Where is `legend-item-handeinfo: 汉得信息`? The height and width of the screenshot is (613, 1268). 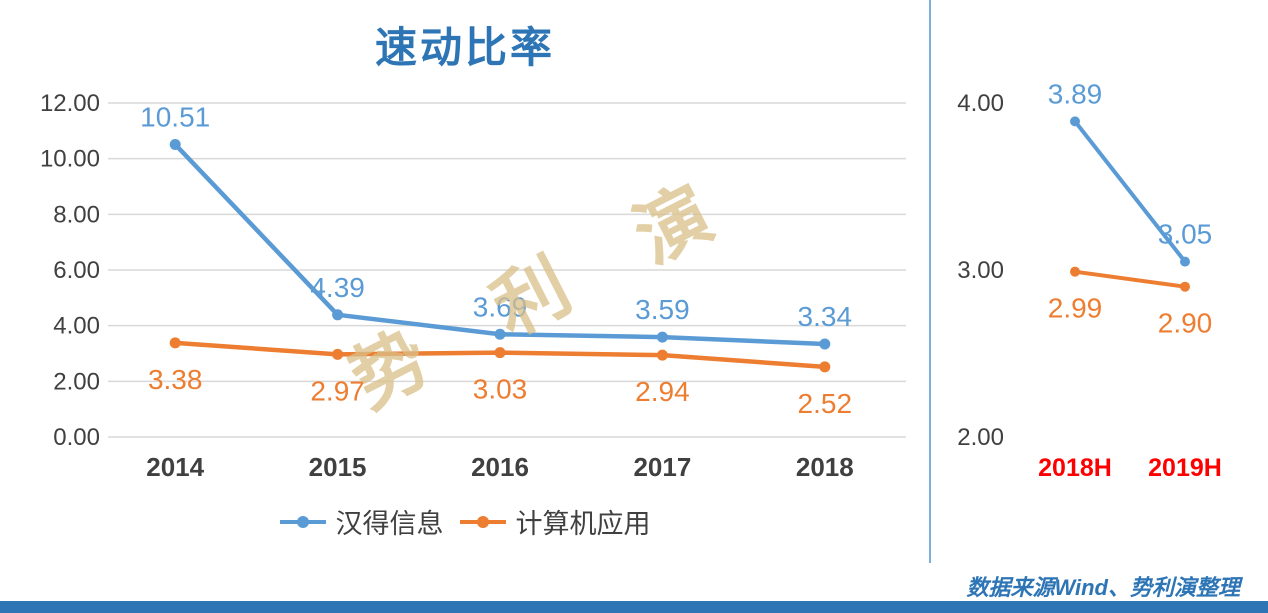 legend-item-handeinfo: 汉得信息 is located at coordinates (361, 521).